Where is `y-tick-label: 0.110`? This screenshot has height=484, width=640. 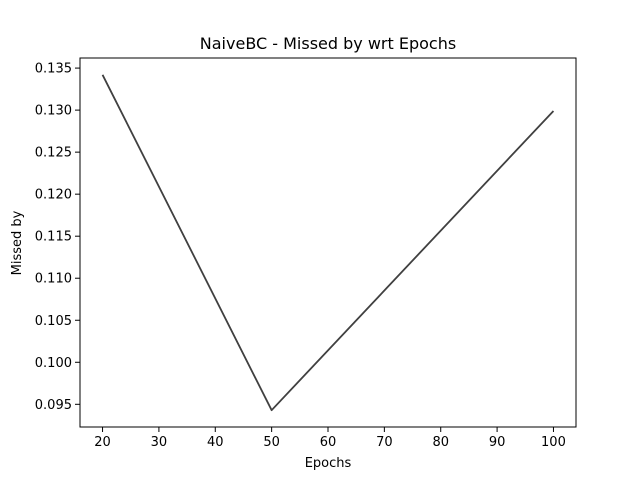
y-tick-label: 0.110 is located at coordinates (53, 279).